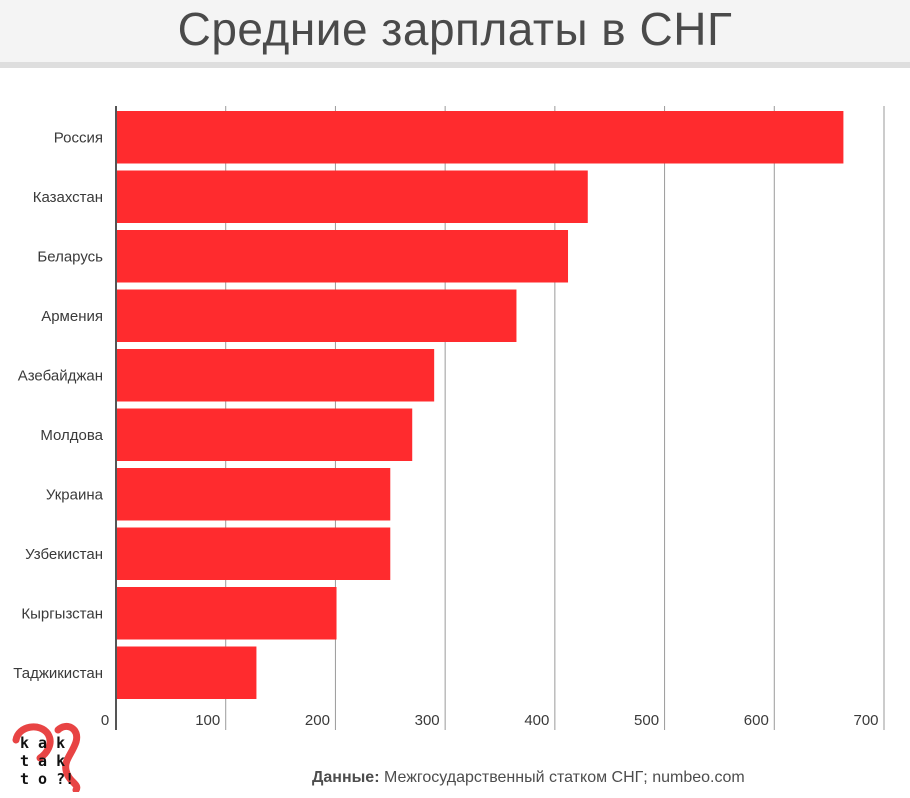 The width and height of the screenshot is (910, 798). What do you see at coordinates (78, 137) in the screenshot?
I see `category-label: Россия` at bounding box center [78, 137].